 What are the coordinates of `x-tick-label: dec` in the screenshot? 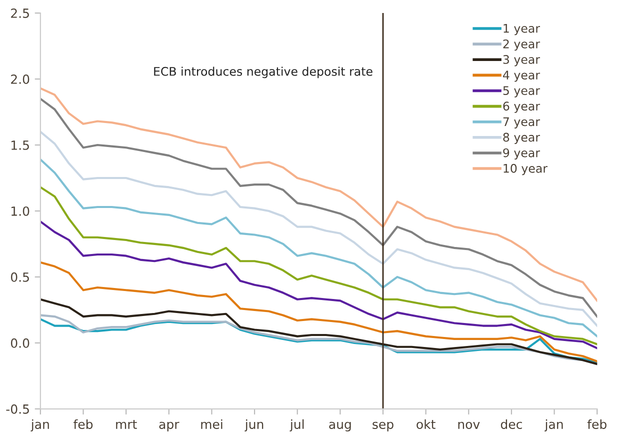 It's located at (511, 424).